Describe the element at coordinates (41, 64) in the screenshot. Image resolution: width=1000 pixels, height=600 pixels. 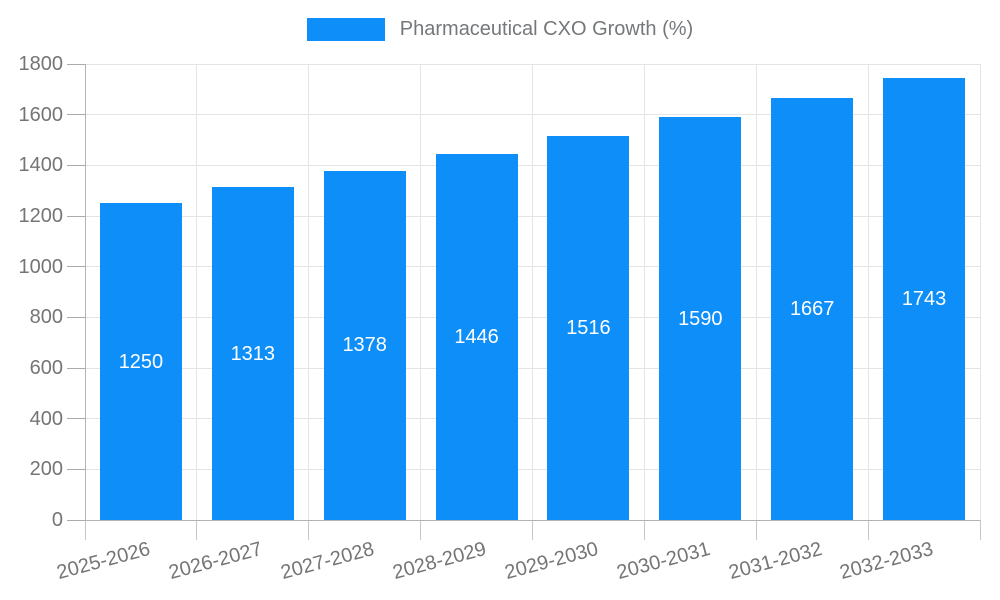
I see `y-axis-tick-label: 1800` at that location.